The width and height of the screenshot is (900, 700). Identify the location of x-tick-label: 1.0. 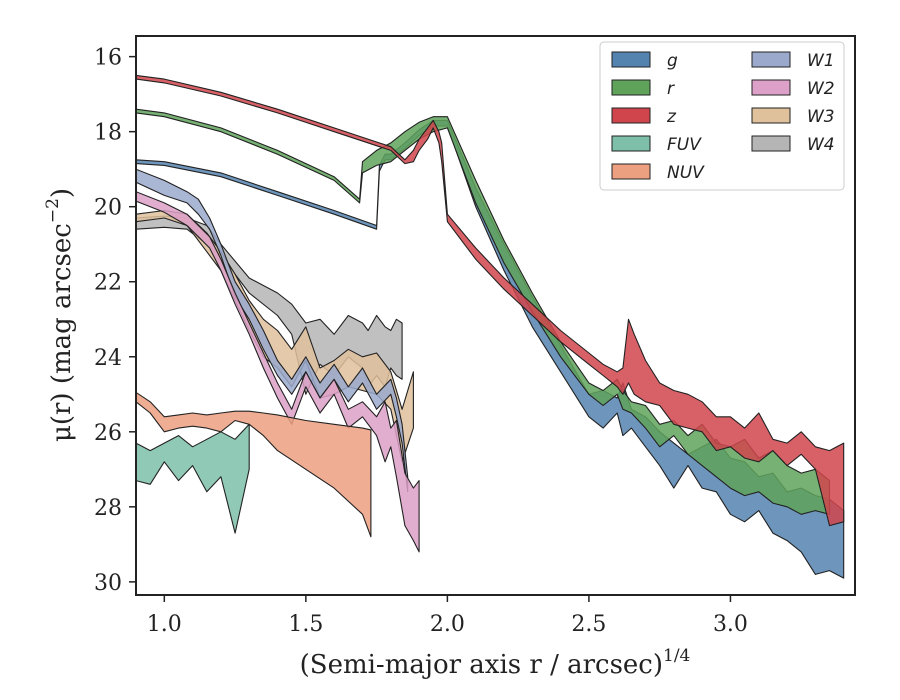
(164, 624).